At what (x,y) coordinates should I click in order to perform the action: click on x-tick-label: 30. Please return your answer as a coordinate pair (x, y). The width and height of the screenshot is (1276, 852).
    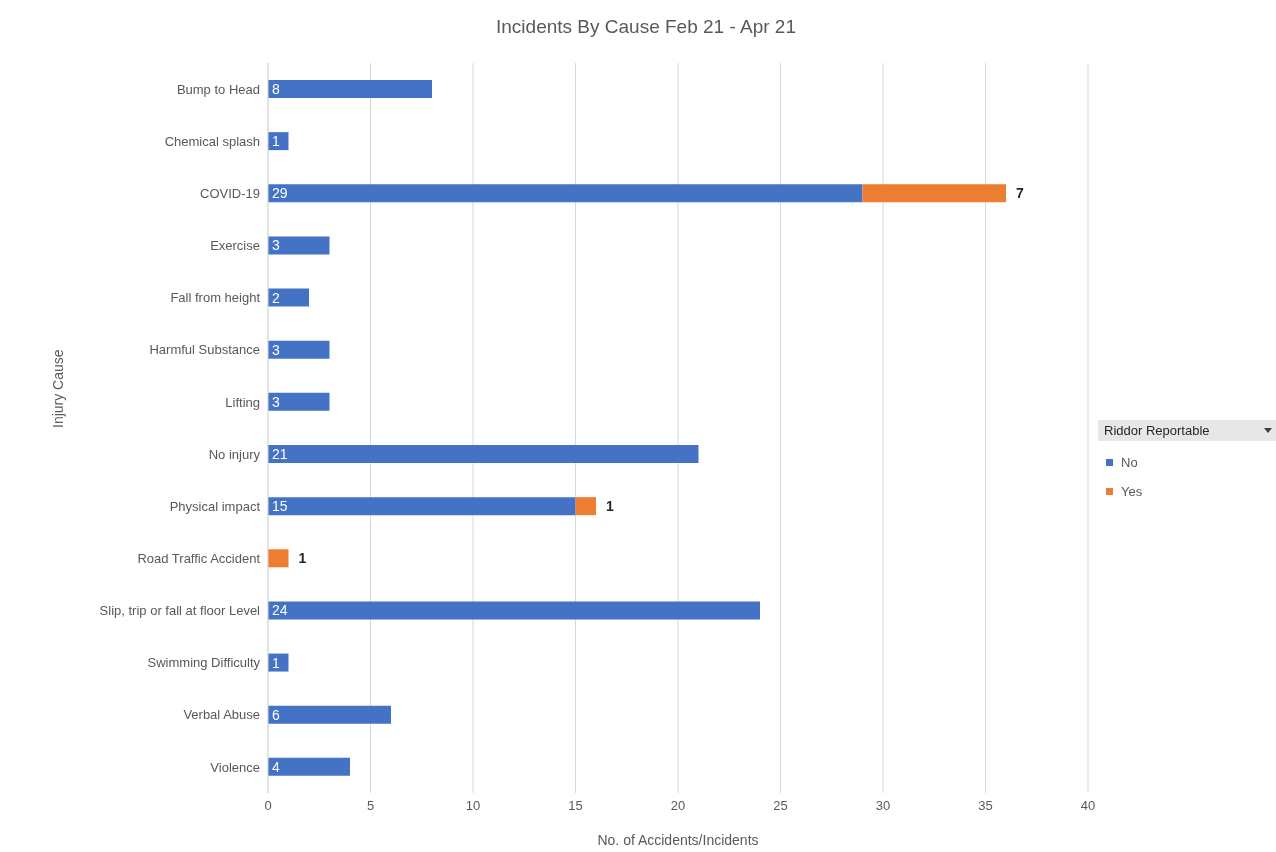
    Looking at the image, I should click on (883, 806).